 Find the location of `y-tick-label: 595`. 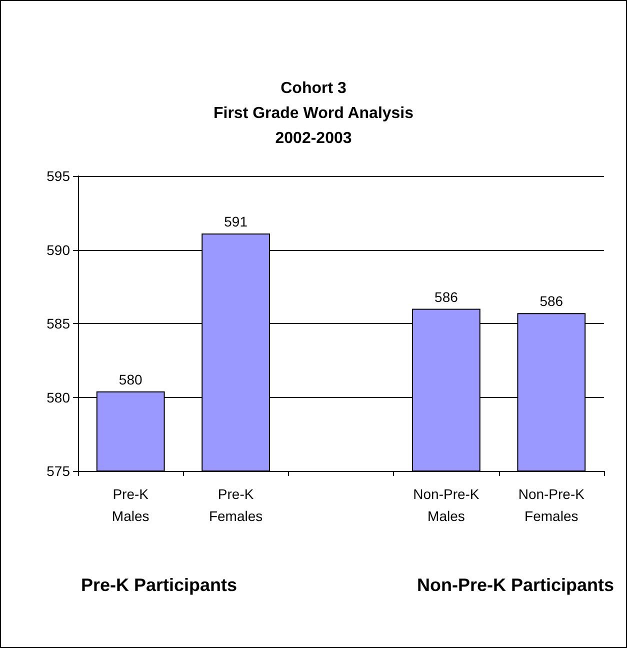

y-tick-label: 595 is located at coordinates (58, 176).